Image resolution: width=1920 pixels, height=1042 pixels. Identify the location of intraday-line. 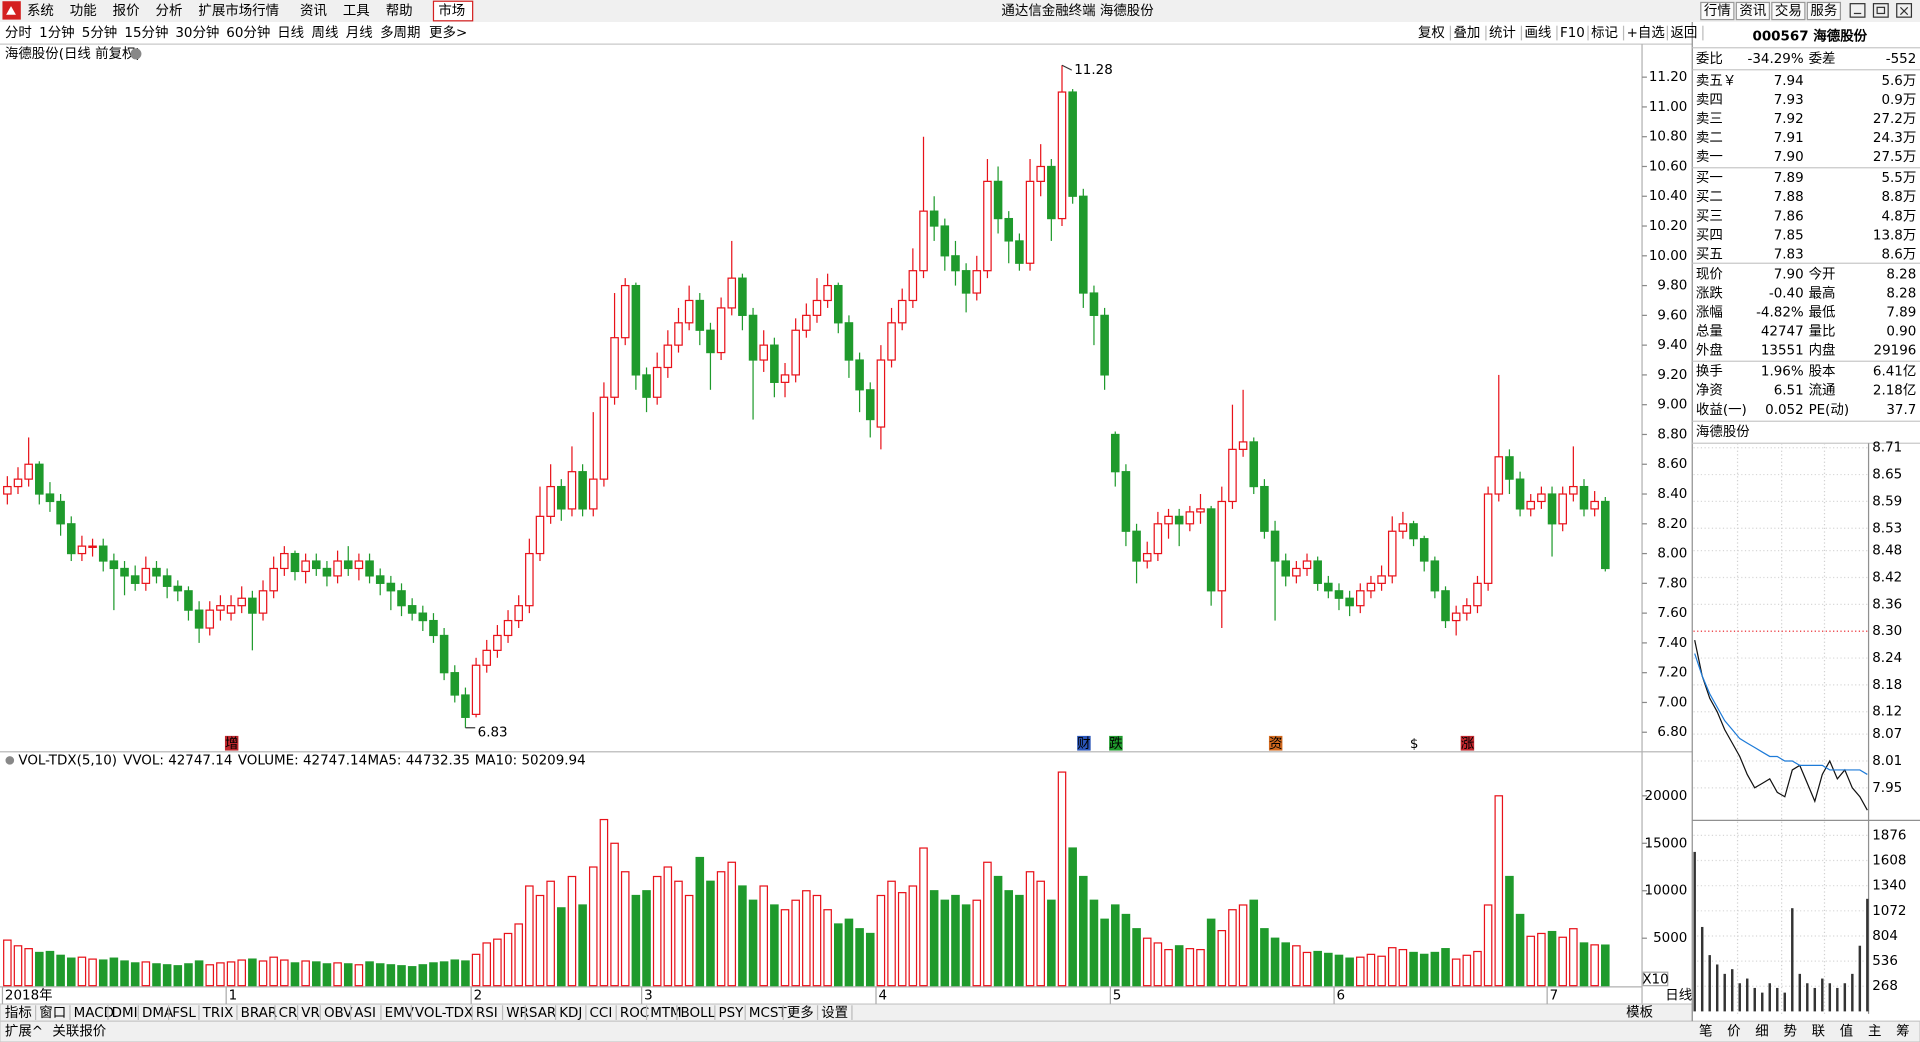
(1781, 725).